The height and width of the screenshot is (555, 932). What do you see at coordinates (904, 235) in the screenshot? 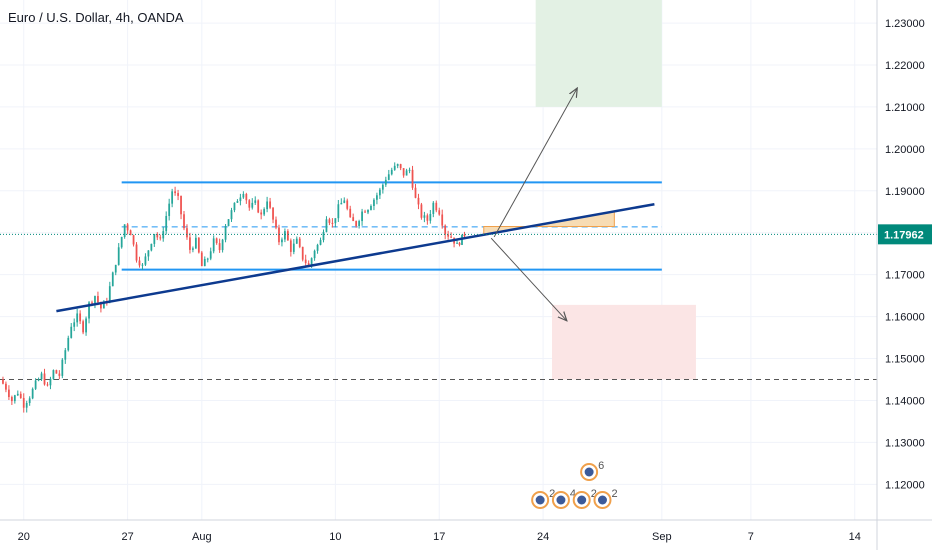
I see `last-price-label: 1.17962` at bounding box center [904, 235].